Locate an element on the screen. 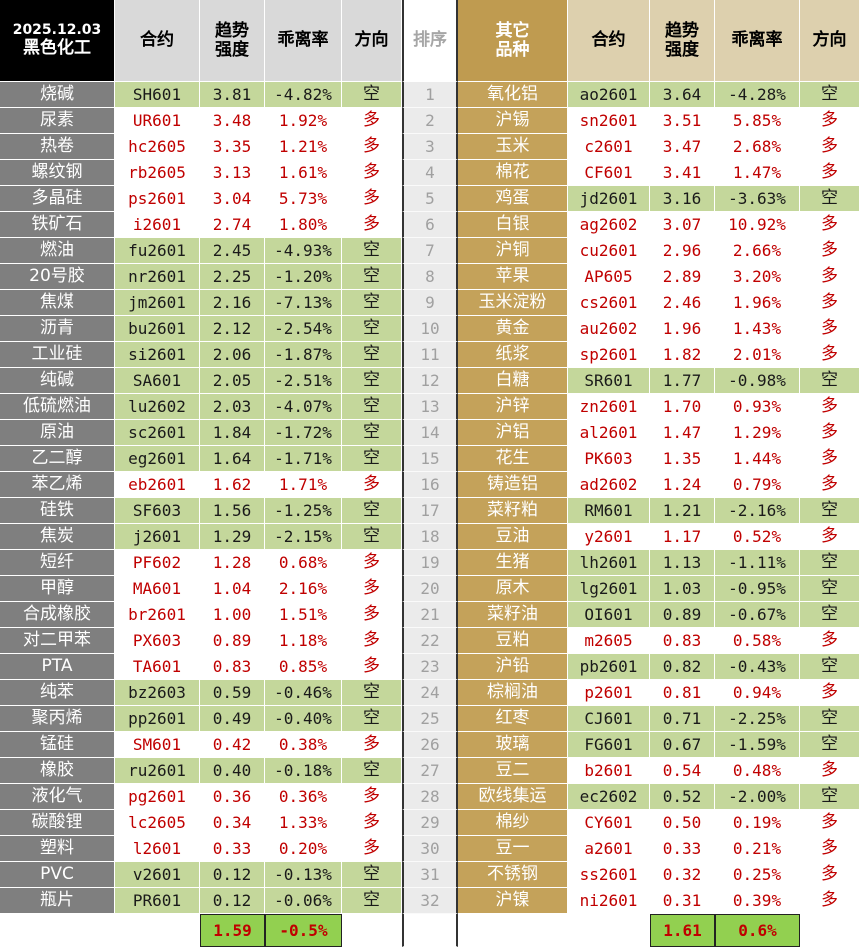  trend-strength: 2.46 is located at coordinates (682, 303).